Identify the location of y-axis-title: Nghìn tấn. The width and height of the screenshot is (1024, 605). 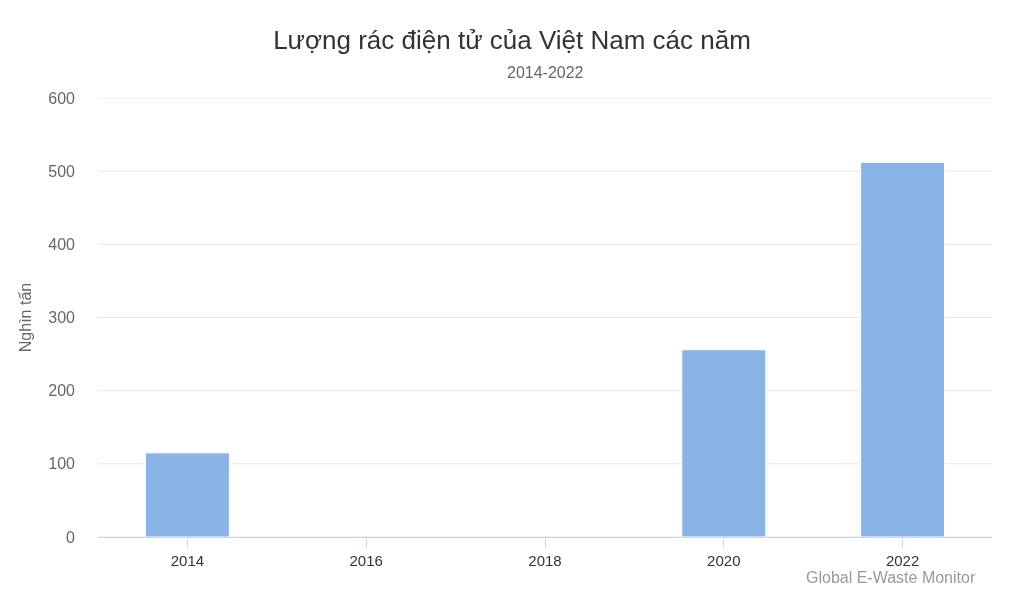
(26, 317).